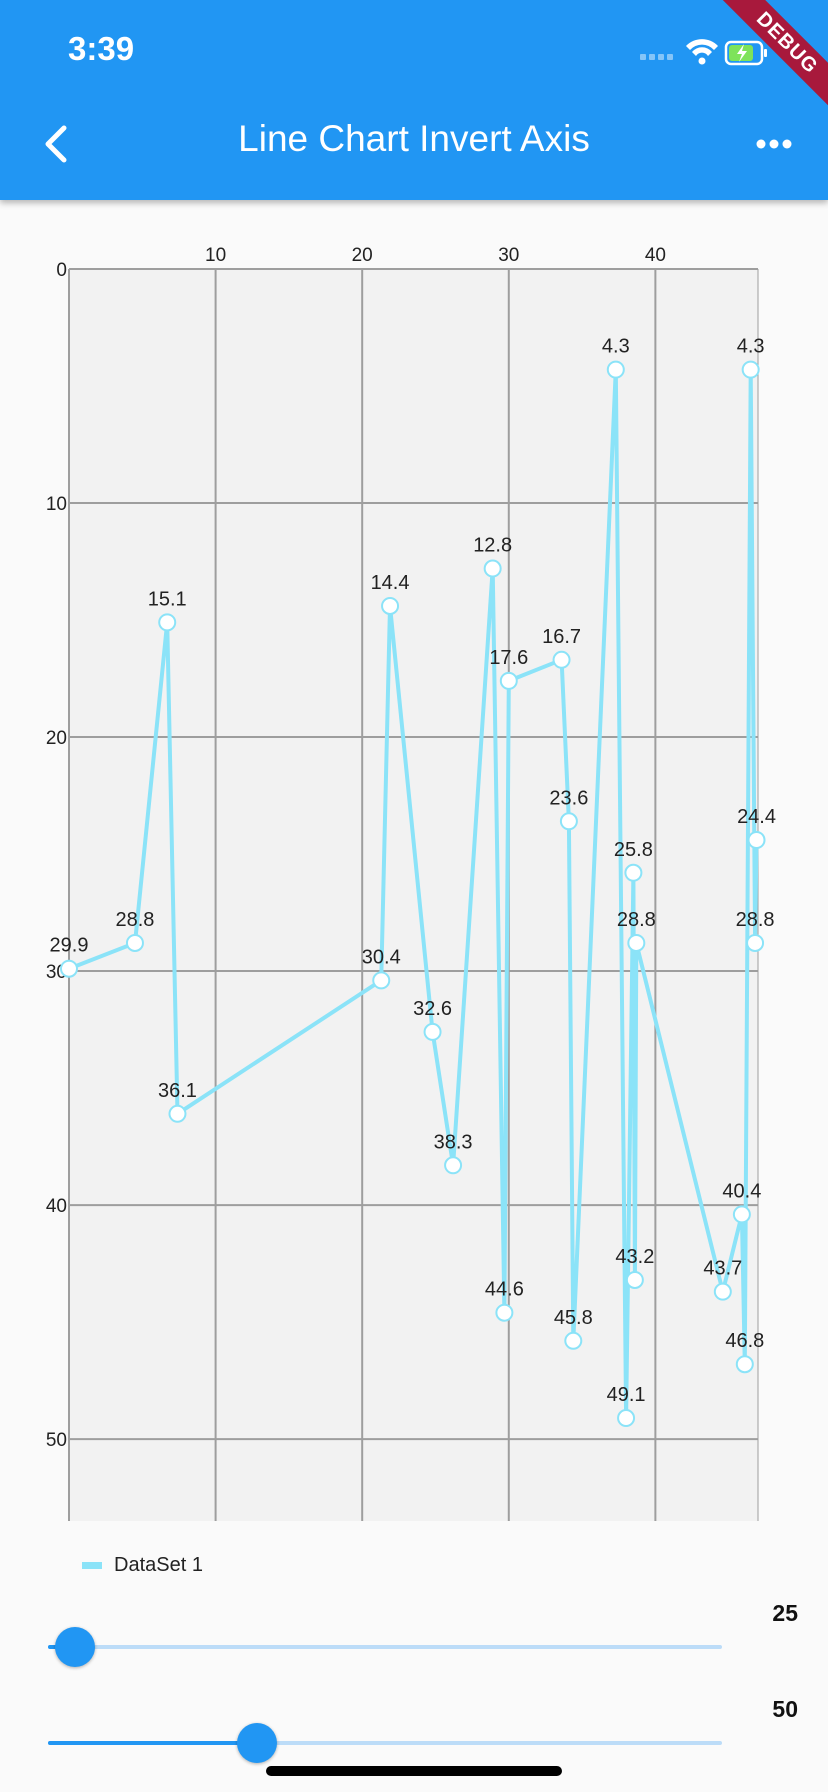 This screenshot has width=828, height=1792. Describe the element at coordinates (655, 255) in the screenshot. I see `x-tick-label: 40` at that location.